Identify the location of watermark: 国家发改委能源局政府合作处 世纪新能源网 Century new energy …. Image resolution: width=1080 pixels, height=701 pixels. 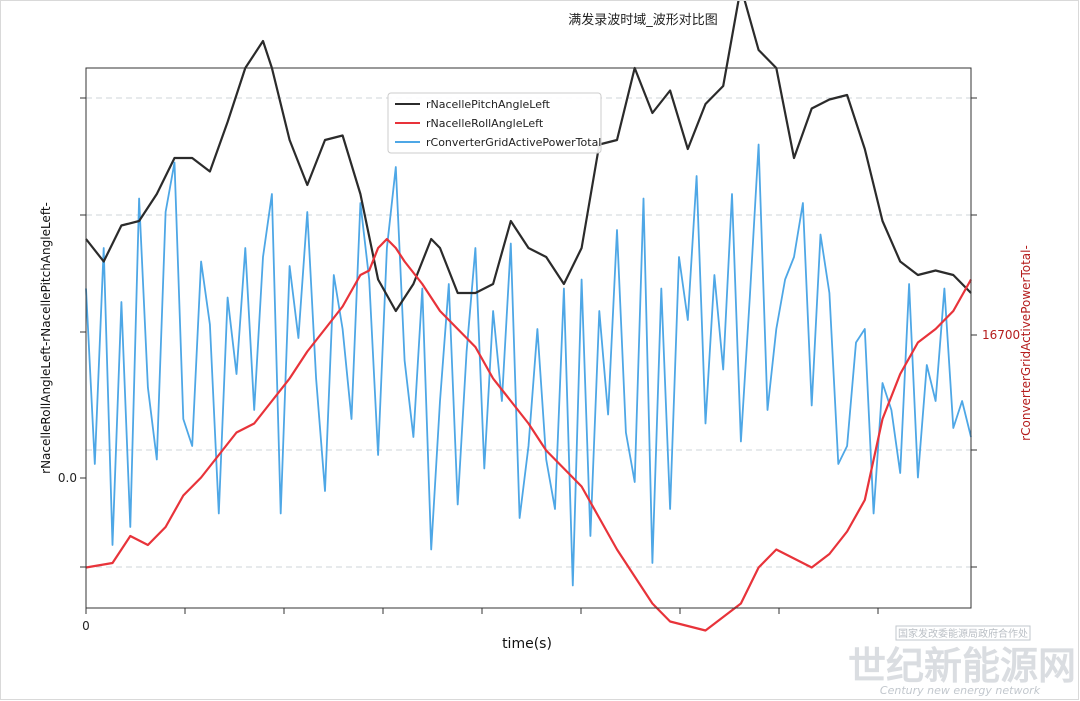
(962, 661).